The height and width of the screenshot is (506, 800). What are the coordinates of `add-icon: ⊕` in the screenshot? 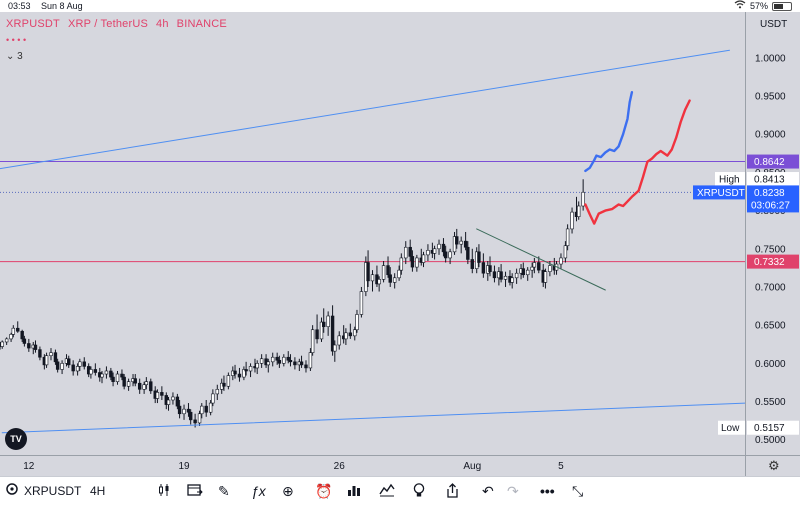 It's located at (288, 491).